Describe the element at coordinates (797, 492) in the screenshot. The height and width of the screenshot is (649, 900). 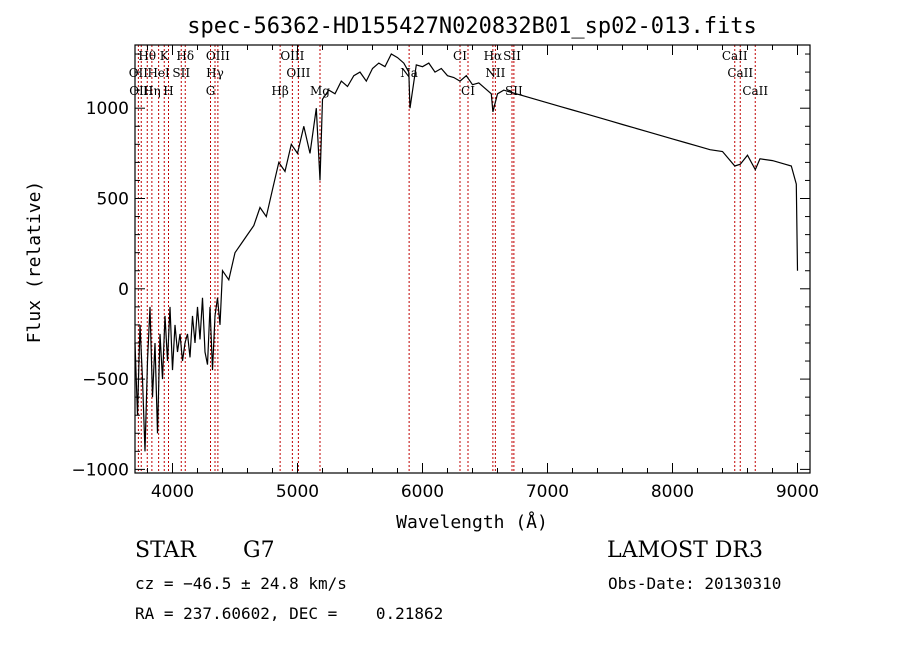
I see `x-tick-label-9000: 9000` at that location.